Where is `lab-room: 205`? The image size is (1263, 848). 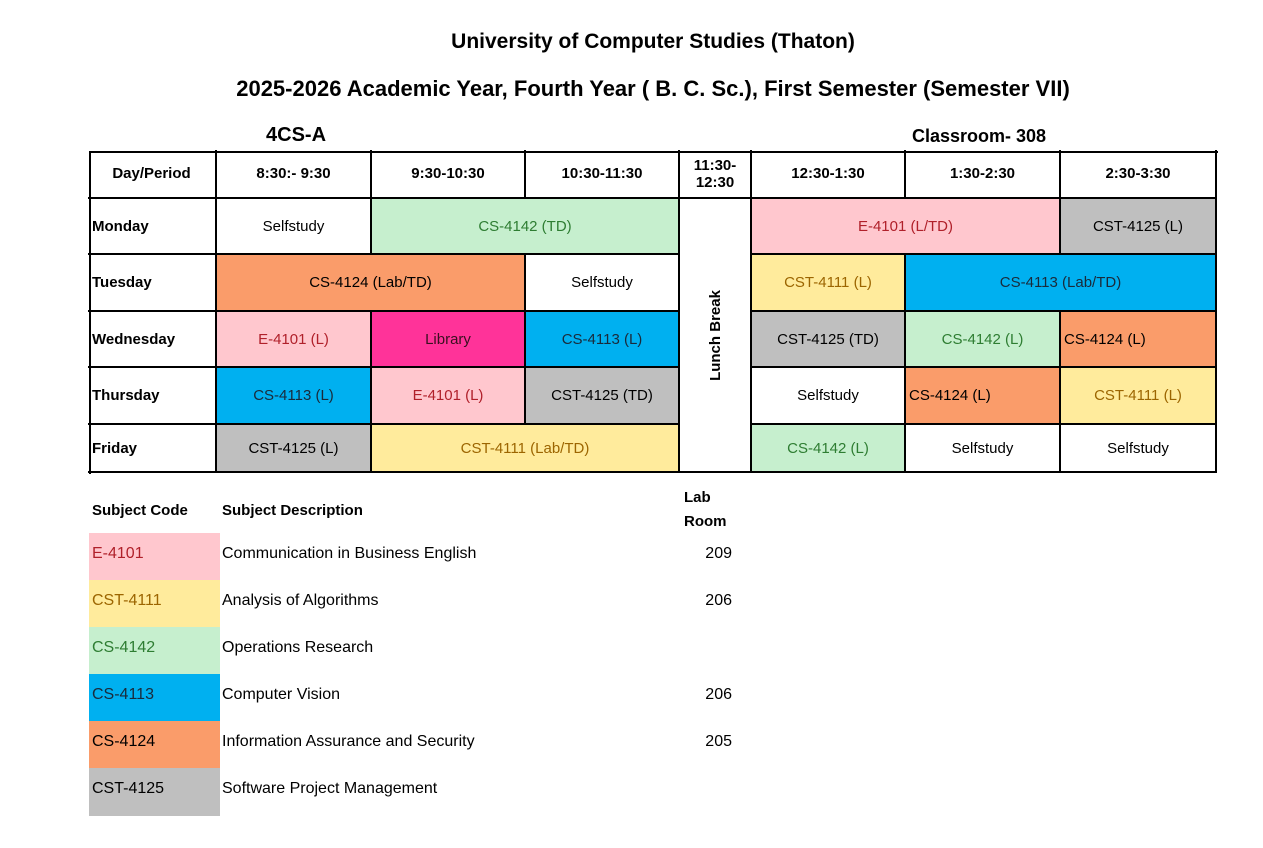 lab-room: 205 is located at coordinates (718, 741).